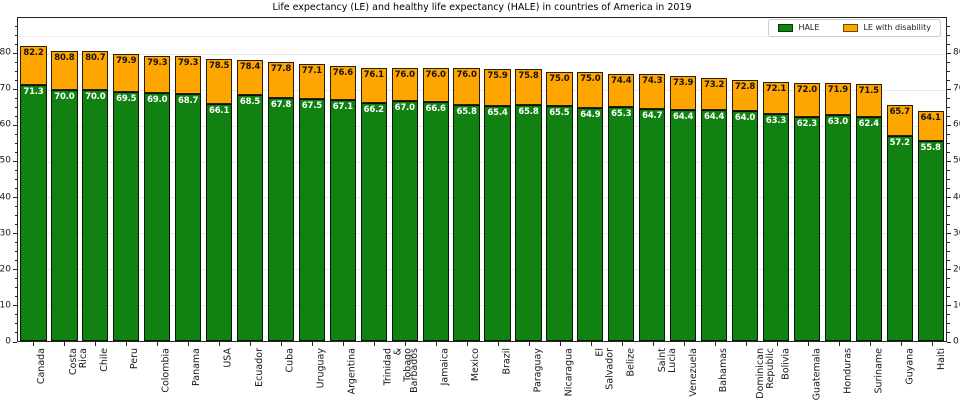 This screenshot has width=960, height=415. I want to click on y-tick-label-50: 50, so click(956, 160).